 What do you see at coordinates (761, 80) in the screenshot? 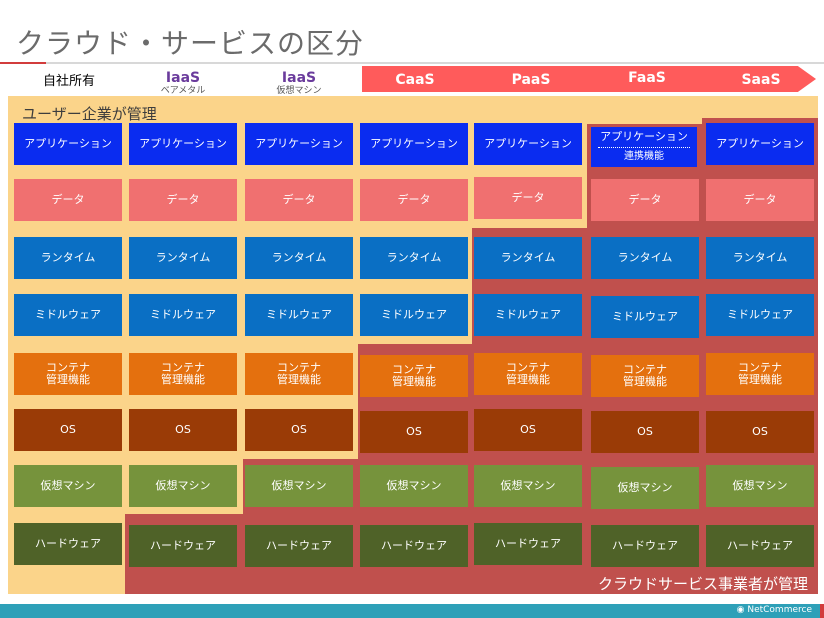
I see `column-header-saas: SaaS` at bounding box center [761, 80].